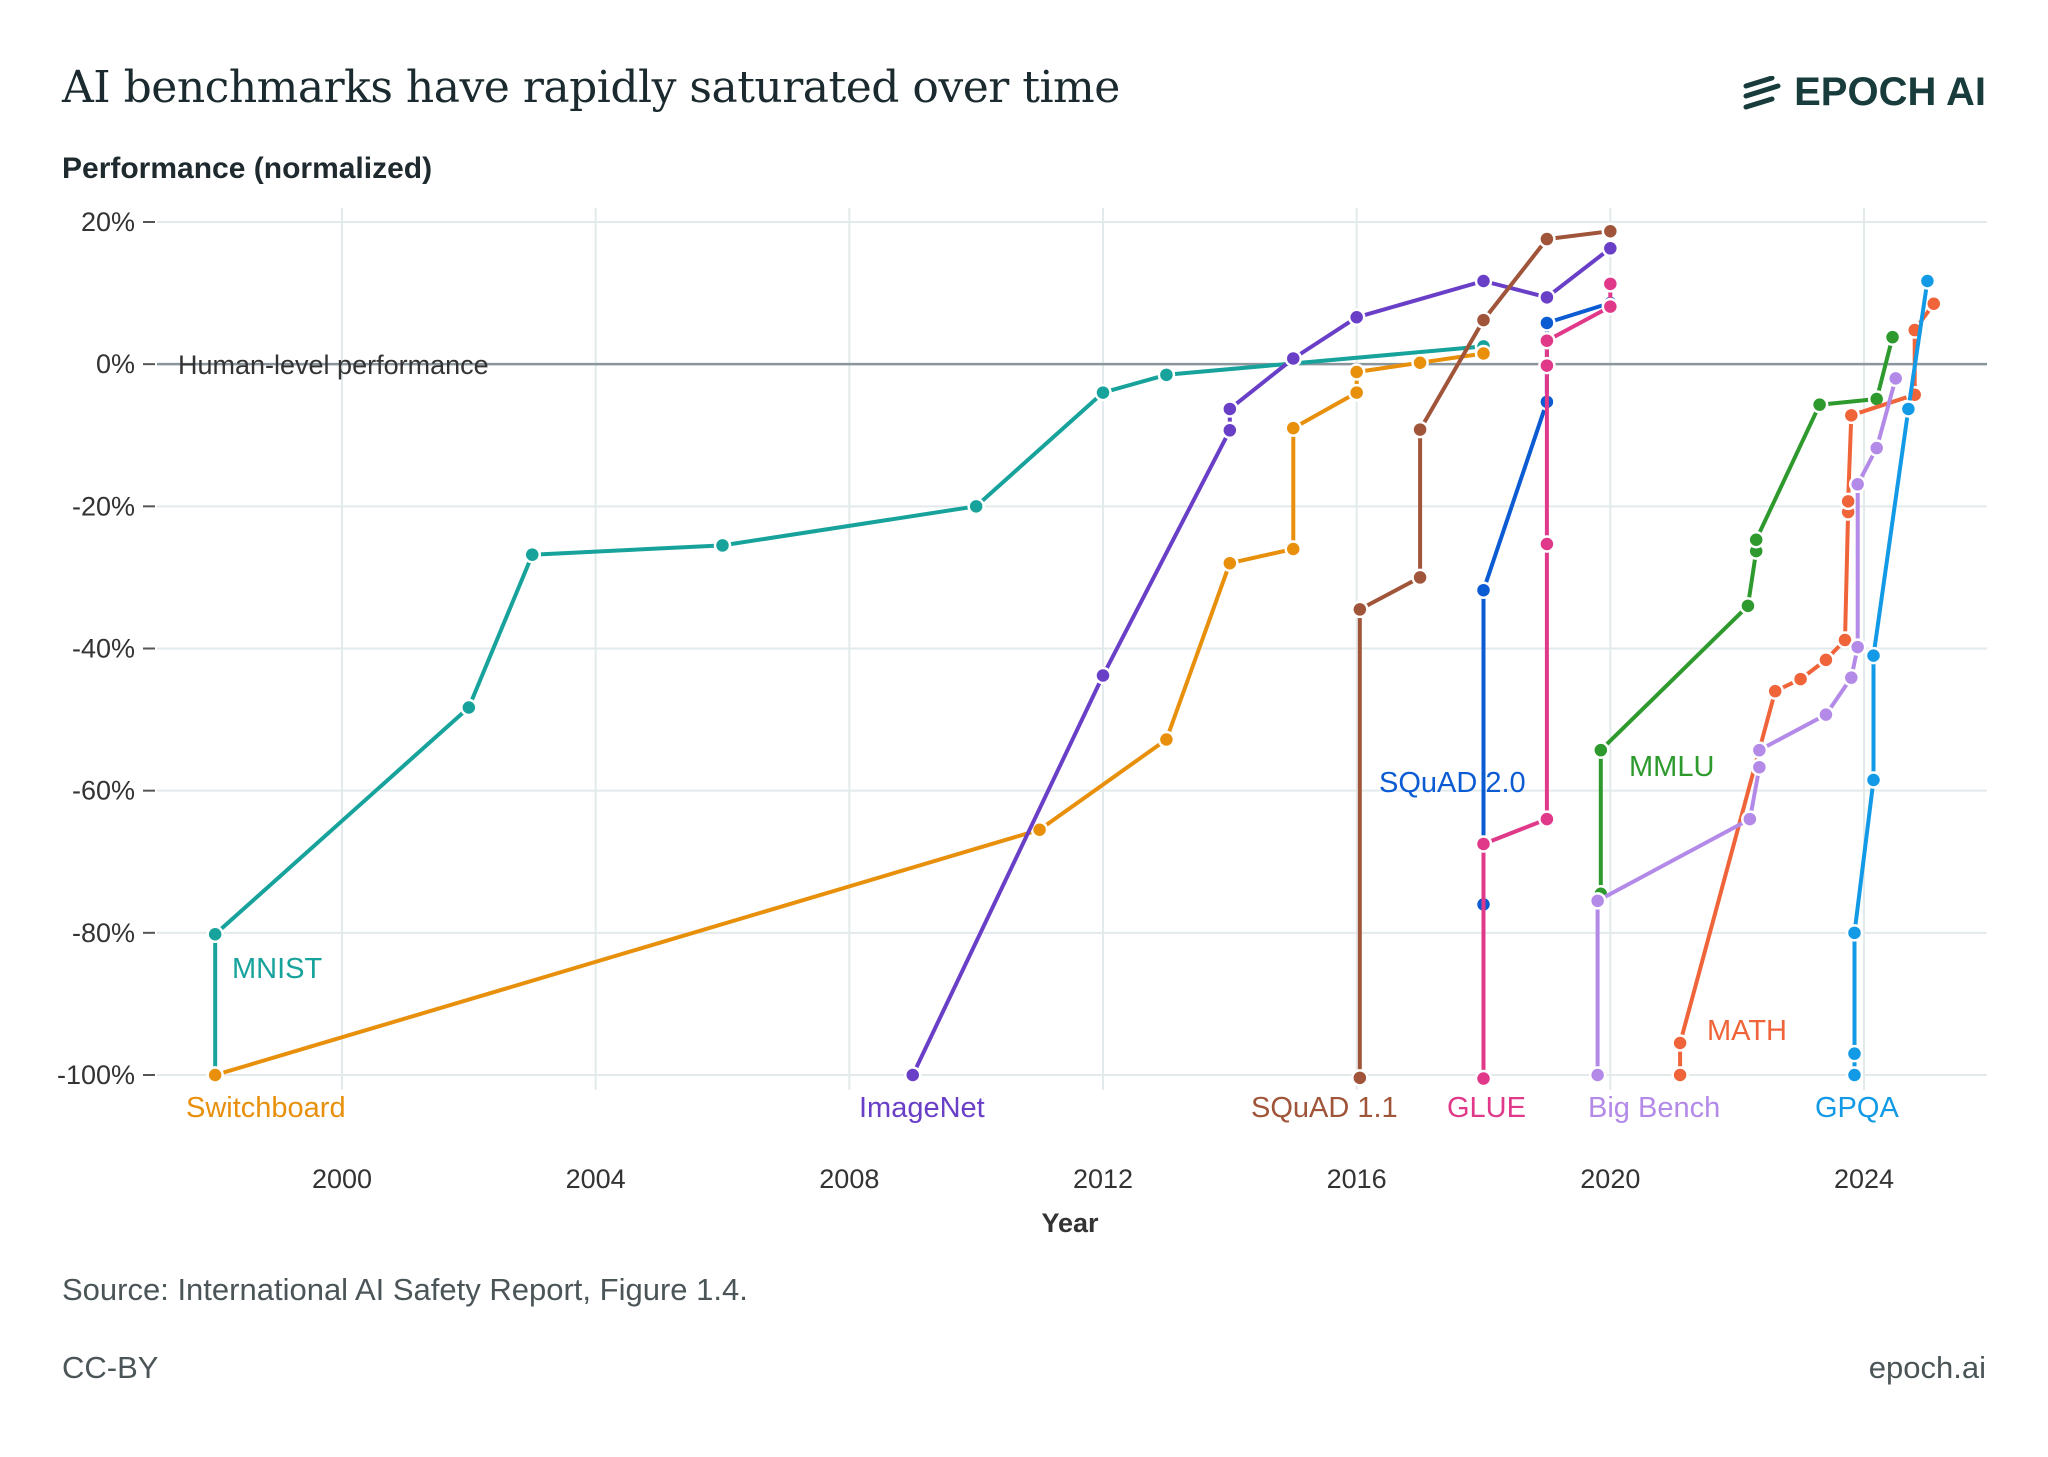 The image size is (2048, 1457). I want to click on x-axis-label: Year, so click(1070, 1223).